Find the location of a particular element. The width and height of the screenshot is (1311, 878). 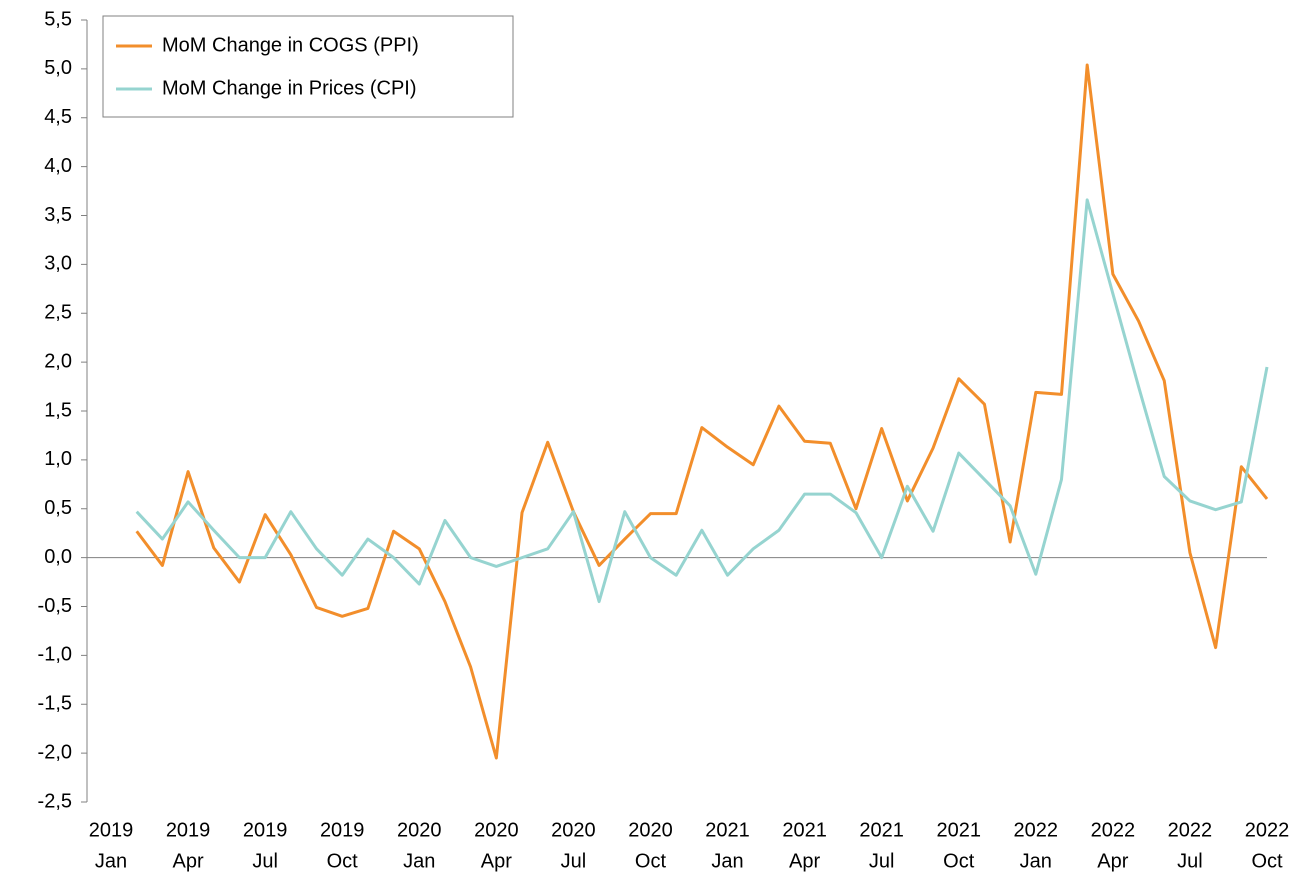

y-tick-label: 4,5 is located at coordinates (58, 117).